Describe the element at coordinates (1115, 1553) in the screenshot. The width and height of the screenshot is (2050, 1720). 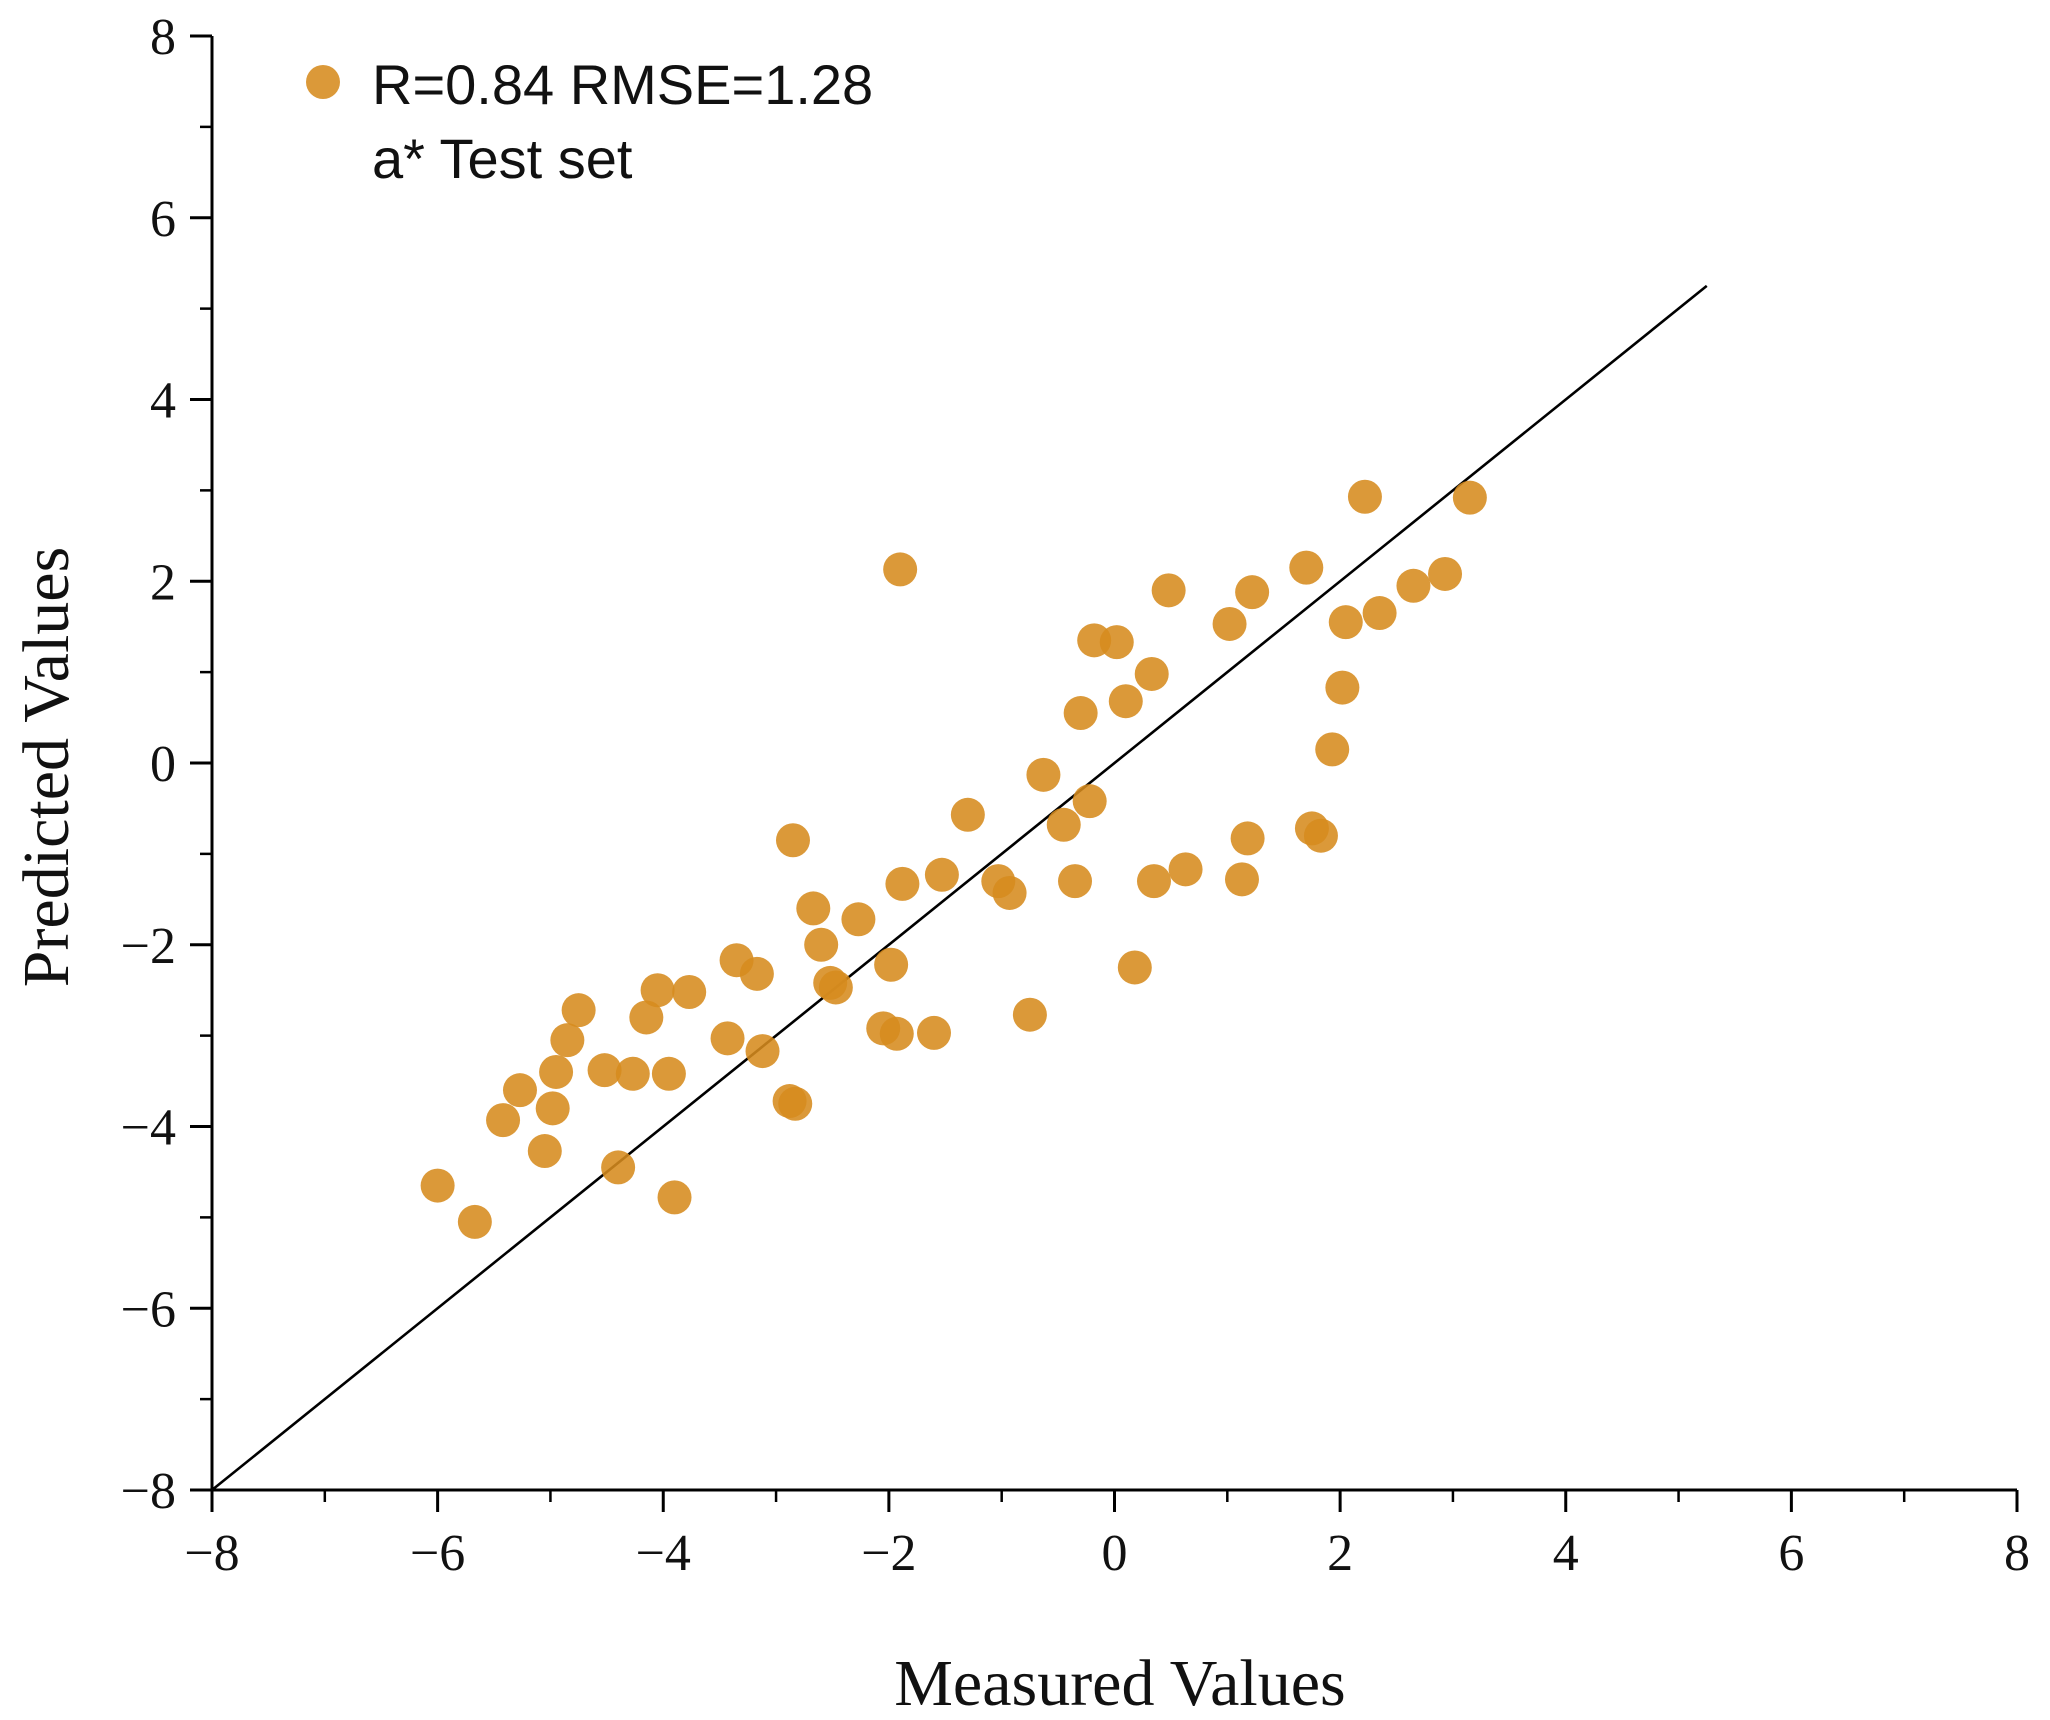
I see `x-tick-label: 0` at that location.